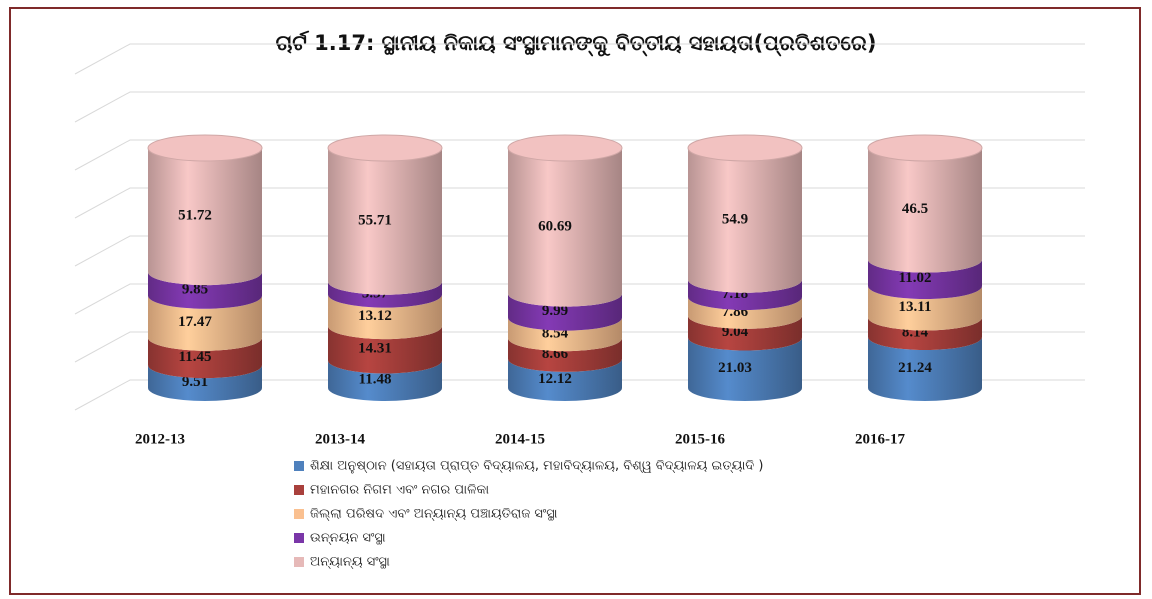 Image resolution: width=1152 pixels, height=599 pixels. Describe the element at coordinates (880, 439) in the screenshot. I see `x-tick-label: 2016-17` at that location.